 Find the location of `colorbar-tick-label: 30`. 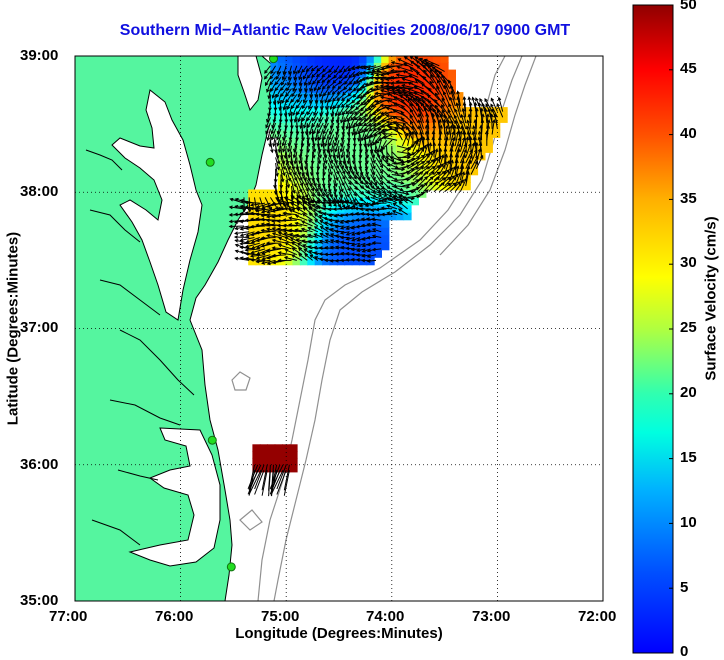

colorbar-tick-label: 30 is located at coordinates (688, 262).